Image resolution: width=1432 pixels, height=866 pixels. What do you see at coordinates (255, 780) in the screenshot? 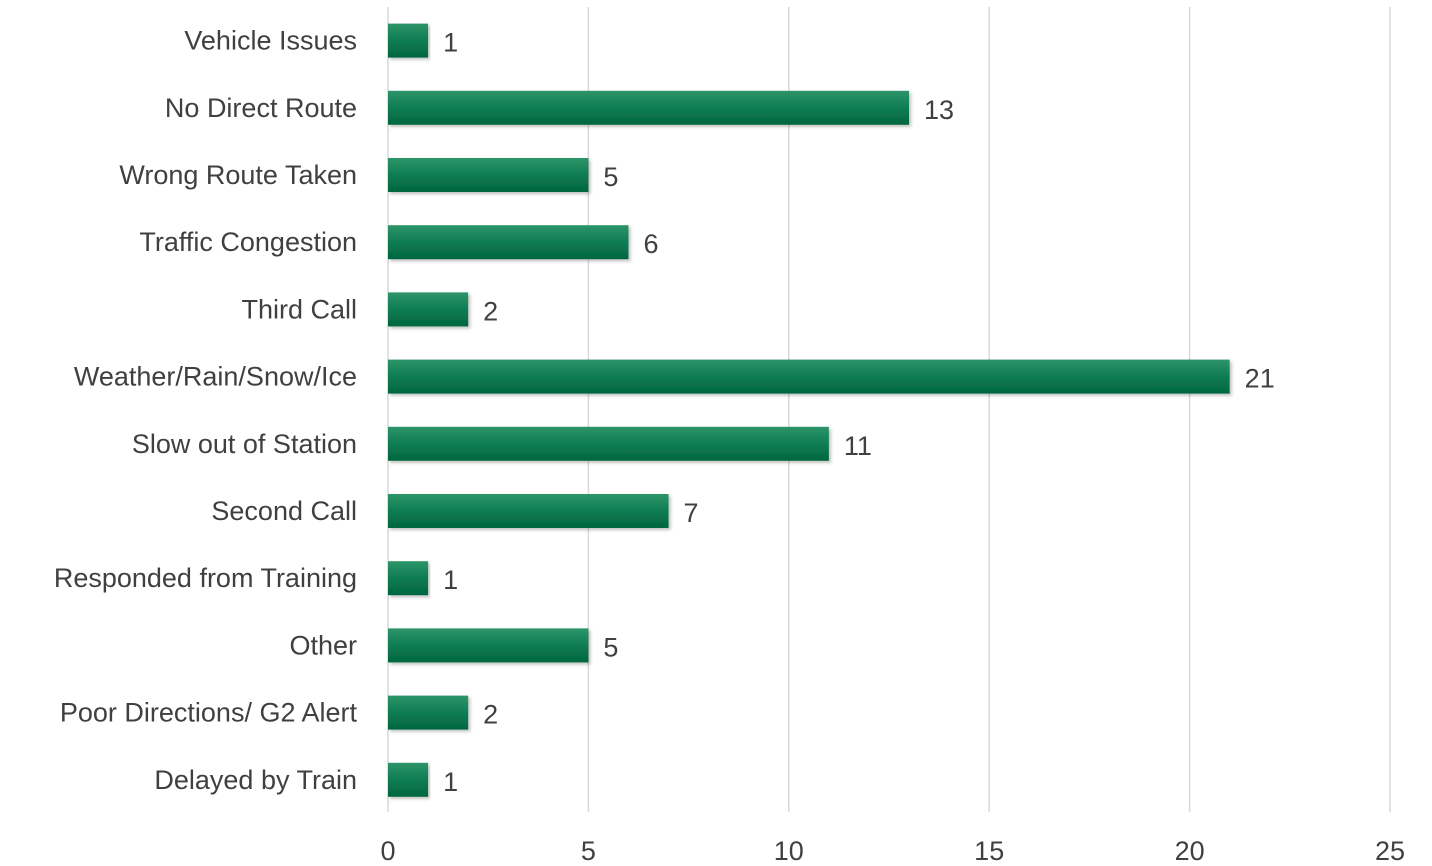
I see `category-label-12: Delayed by Train` at bounding box center [255, 780].